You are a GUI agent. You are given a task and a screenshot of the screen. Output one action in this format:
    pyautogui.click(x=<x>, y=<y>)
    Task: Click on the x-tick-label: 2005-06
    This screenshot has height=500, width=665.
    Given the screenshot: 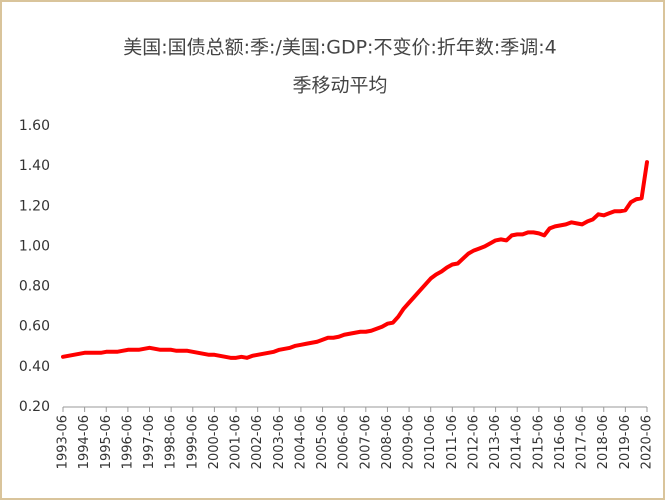 What is the action you would take?
    pyautogui.click(x=322, y=442)
    